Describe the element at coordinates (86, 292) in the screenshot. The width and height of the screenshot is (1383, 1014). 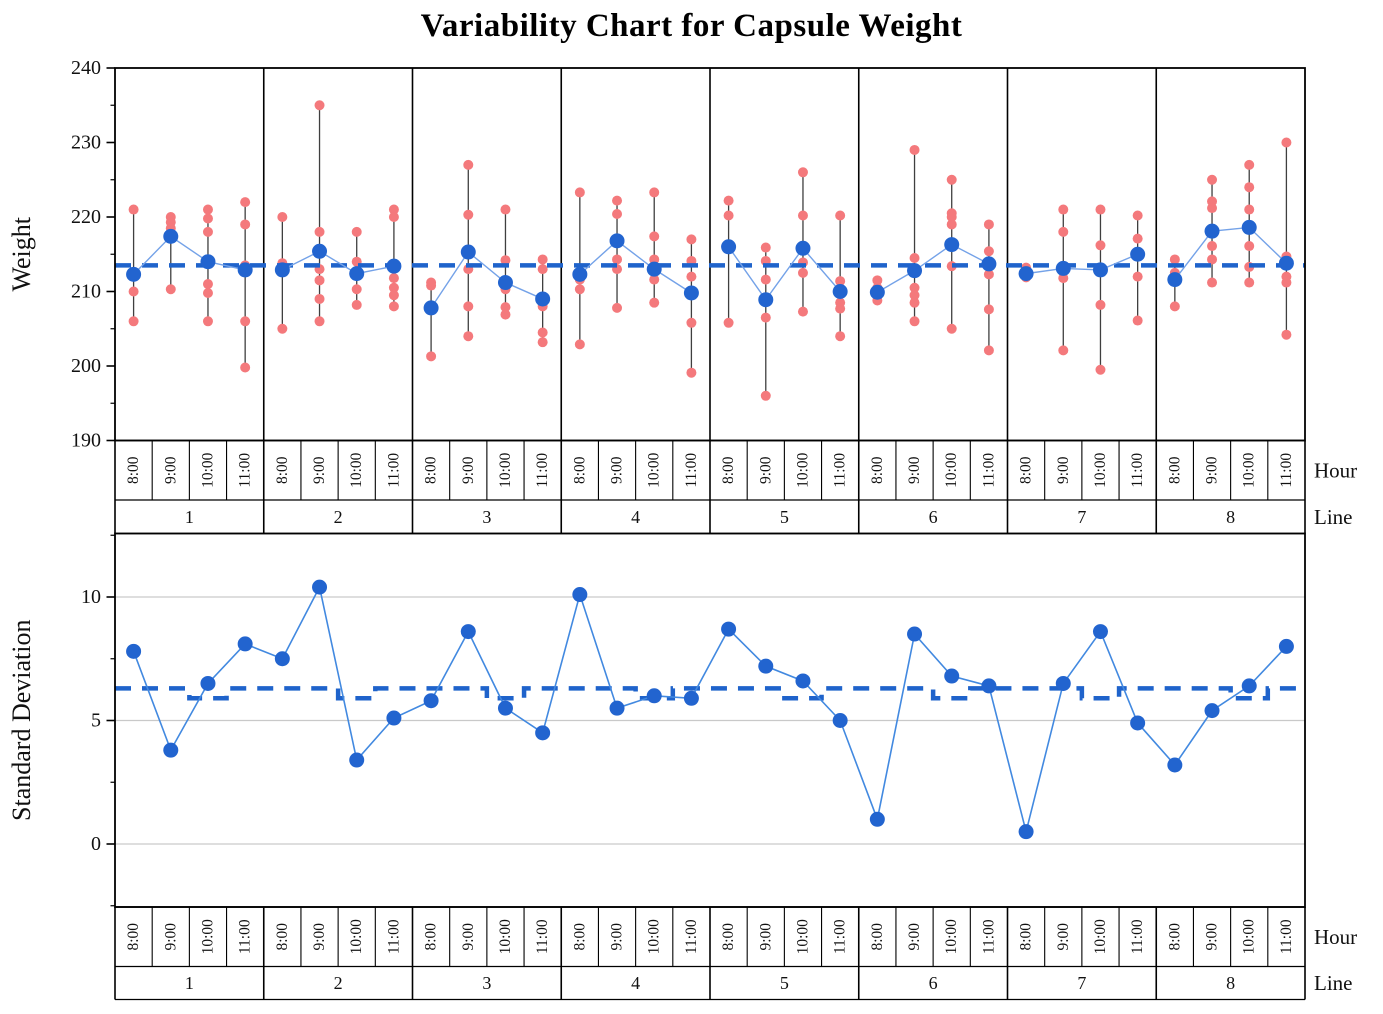
I see `y-tick-label: 210` at that location.